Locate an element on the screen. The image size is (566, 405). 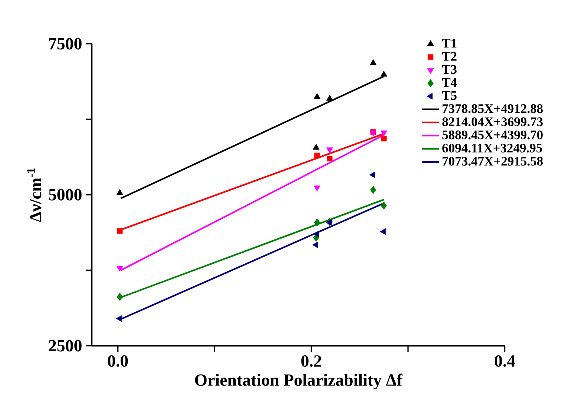
legend-label: 5889.45X+4399.70 is located at coordinates (492, 135).